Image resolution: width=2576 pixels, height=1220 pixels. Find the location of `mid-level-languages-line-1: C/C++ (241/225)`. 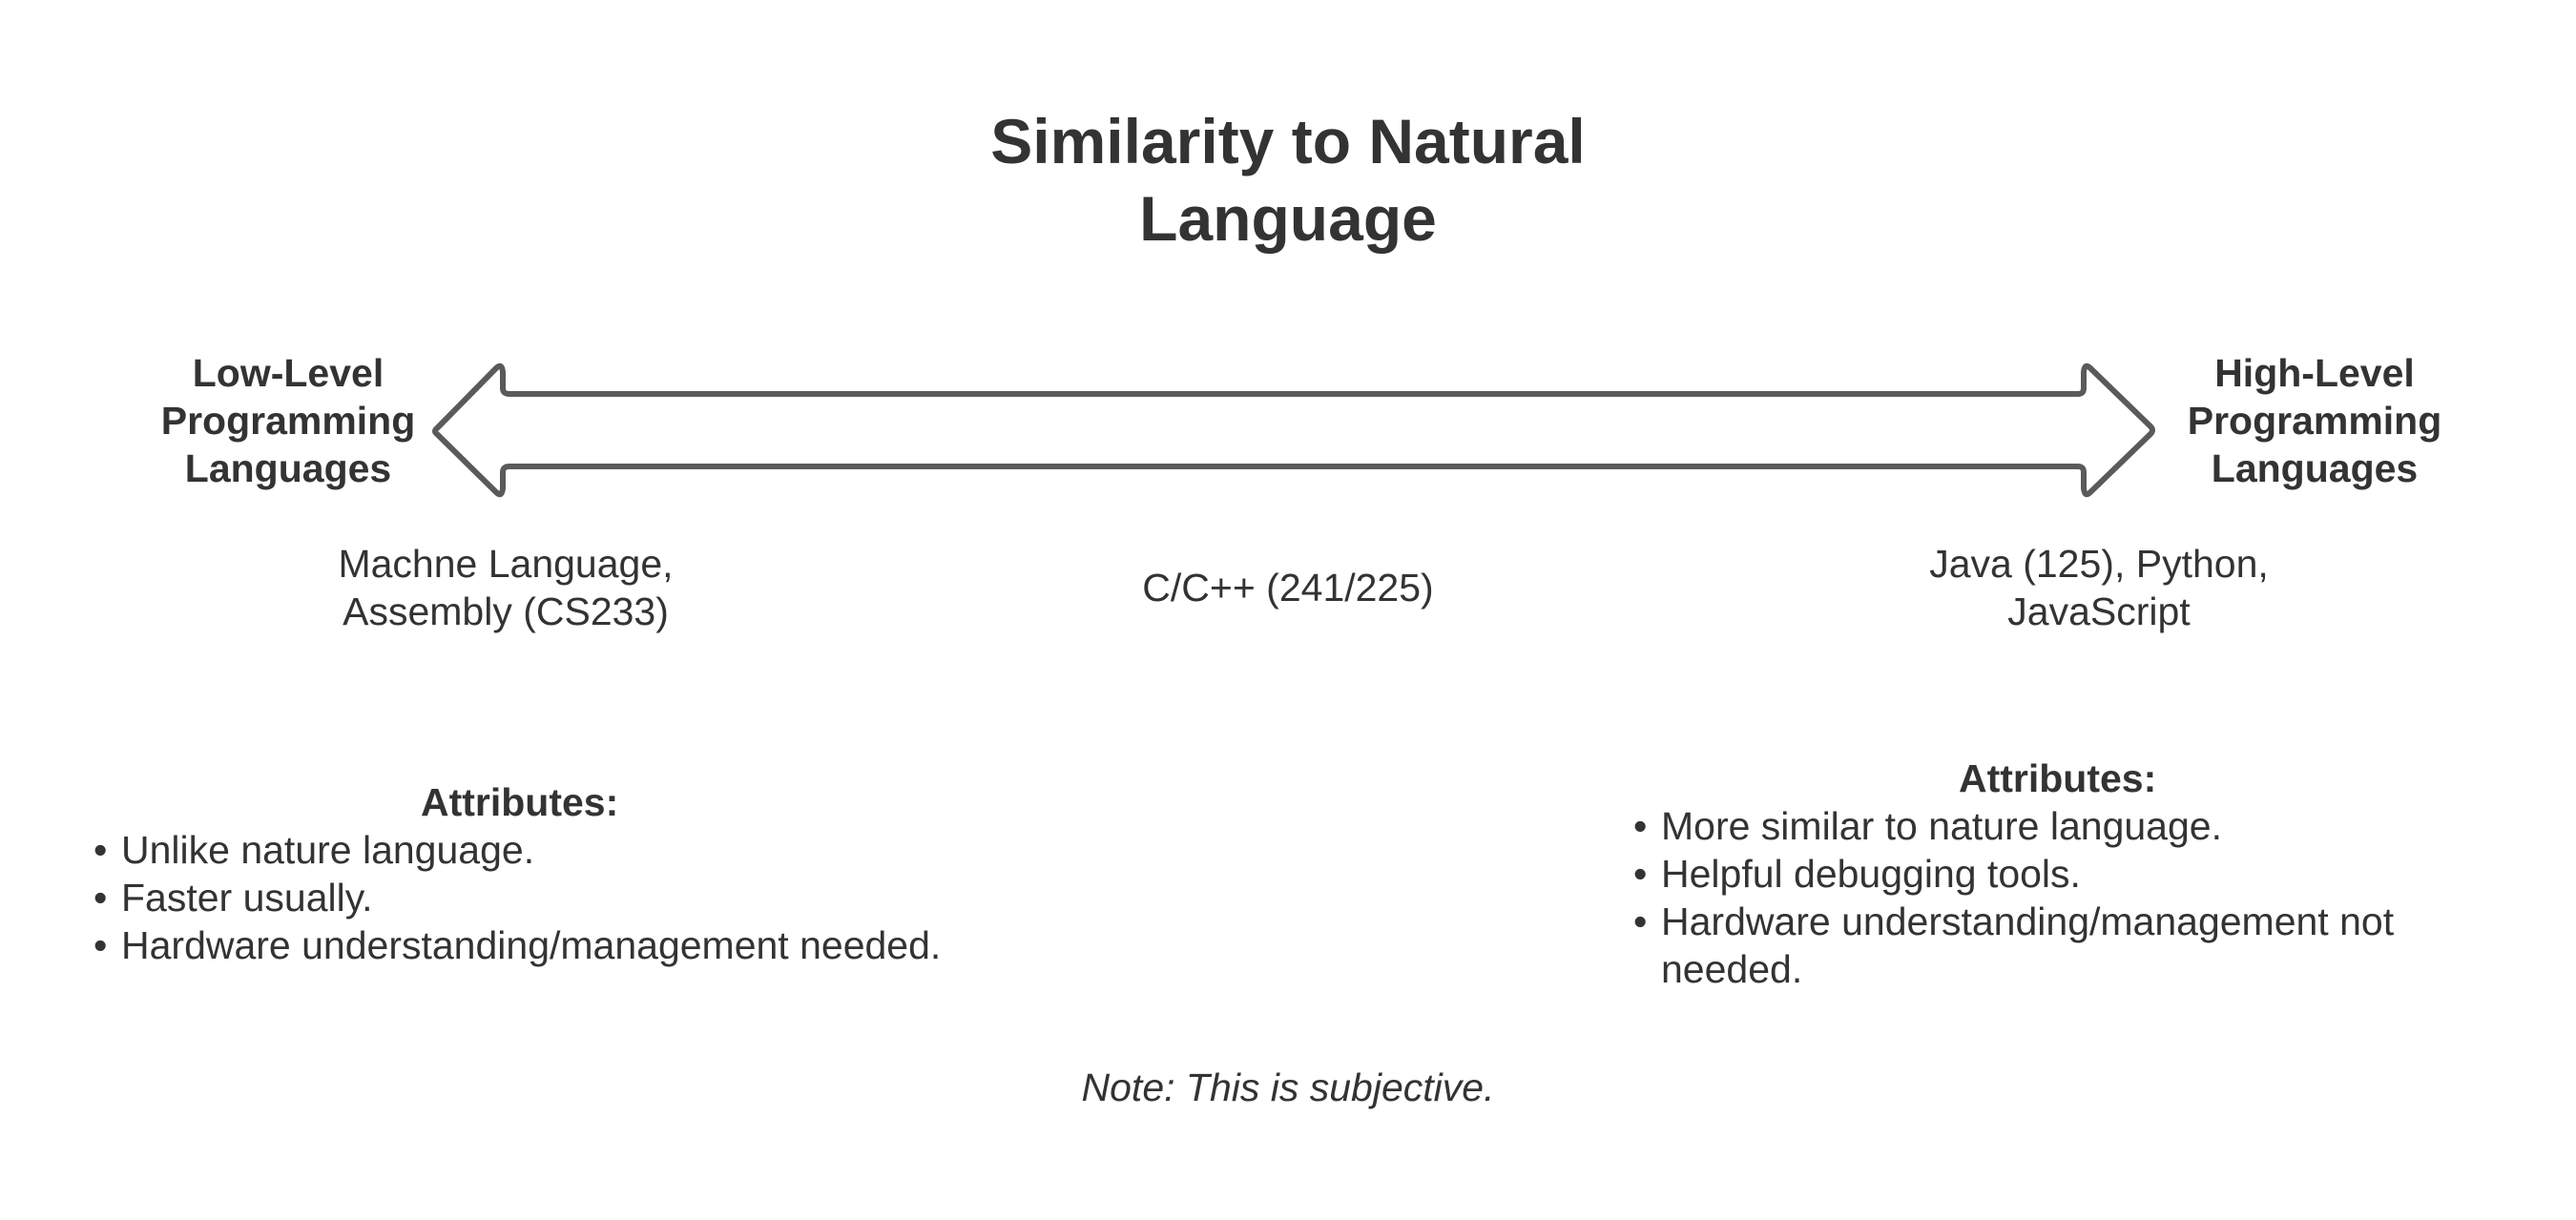

mid-level-languages-line-1: C/C++ (241/225) is located at coordinates (1288, 588).